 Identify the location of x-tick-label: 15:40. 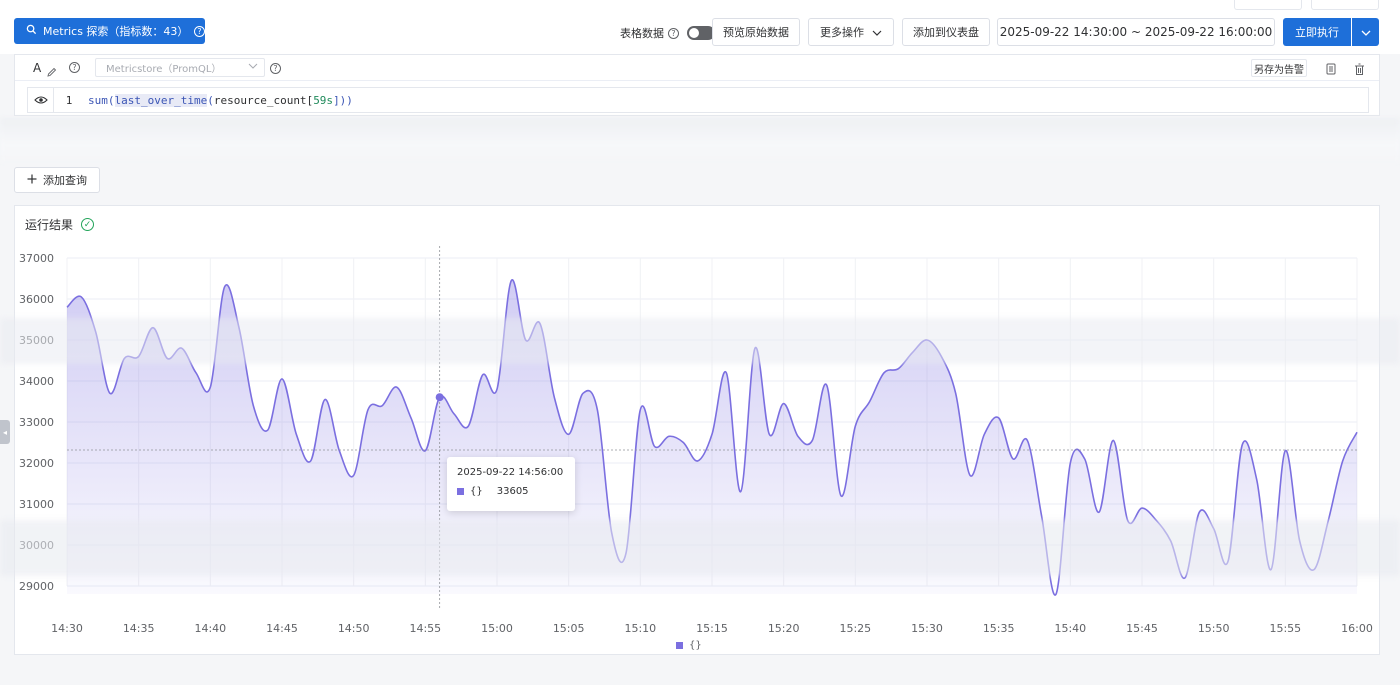
(1070, 628).